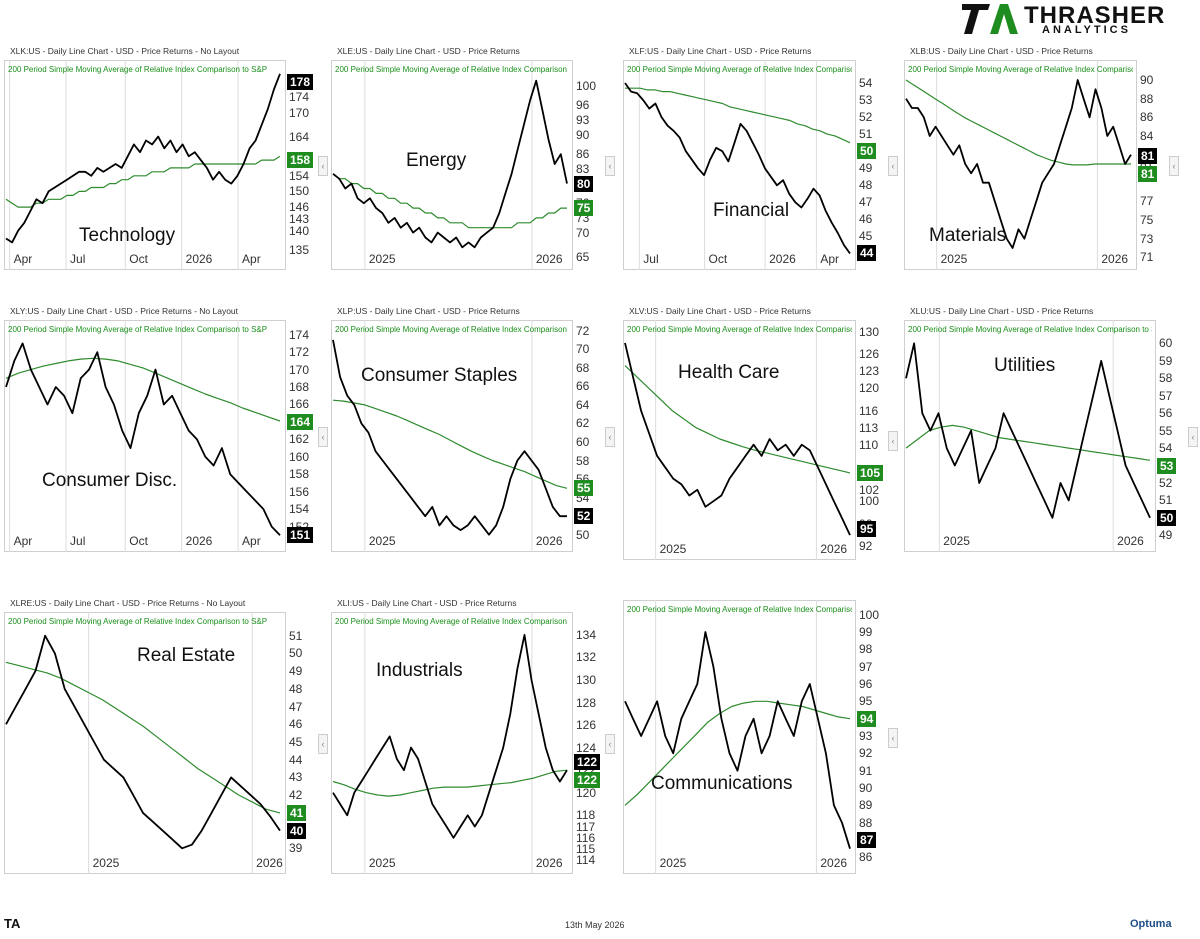 The image size is (1200, 939). Describe the element at coordinates (138, 259) in the screenshot. I see `x-tick-label: Oct` at that location.